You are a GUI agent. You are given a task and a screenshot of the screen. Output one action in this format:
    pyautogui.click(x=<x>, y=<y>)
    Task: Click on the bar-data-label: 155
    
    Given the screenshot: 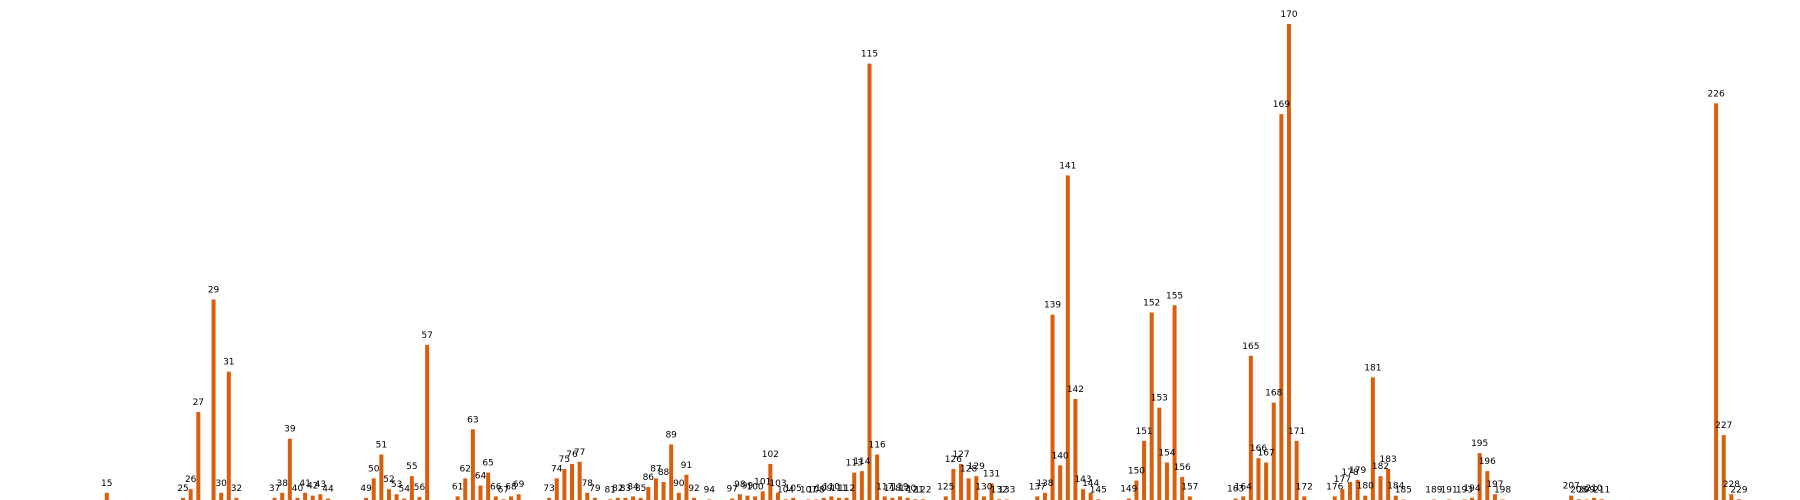 What is the action you would take?
    pyautogui.click(x=1174, y=296)
    